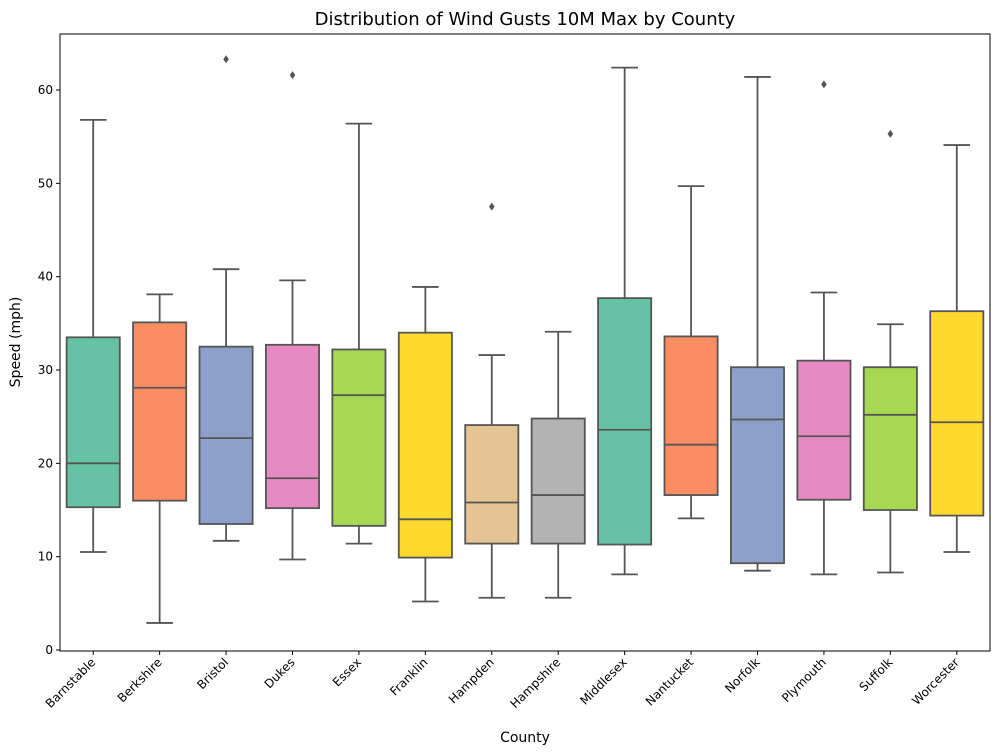 The image size is (1000, 756). Describe the element at coordinates (226, 298) in the screenshot. I see `box-bristol` at that location.